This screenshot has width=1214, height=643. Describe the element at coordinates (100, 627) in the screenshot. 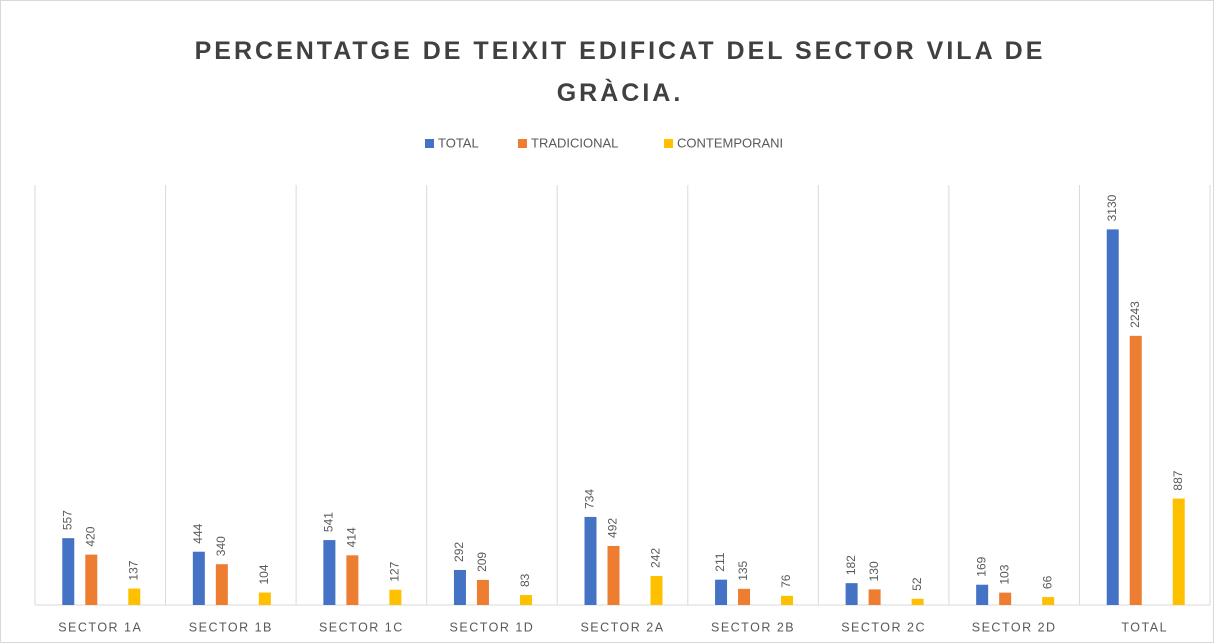

I see `x-tick-label: SECTOR 1A` at that location.